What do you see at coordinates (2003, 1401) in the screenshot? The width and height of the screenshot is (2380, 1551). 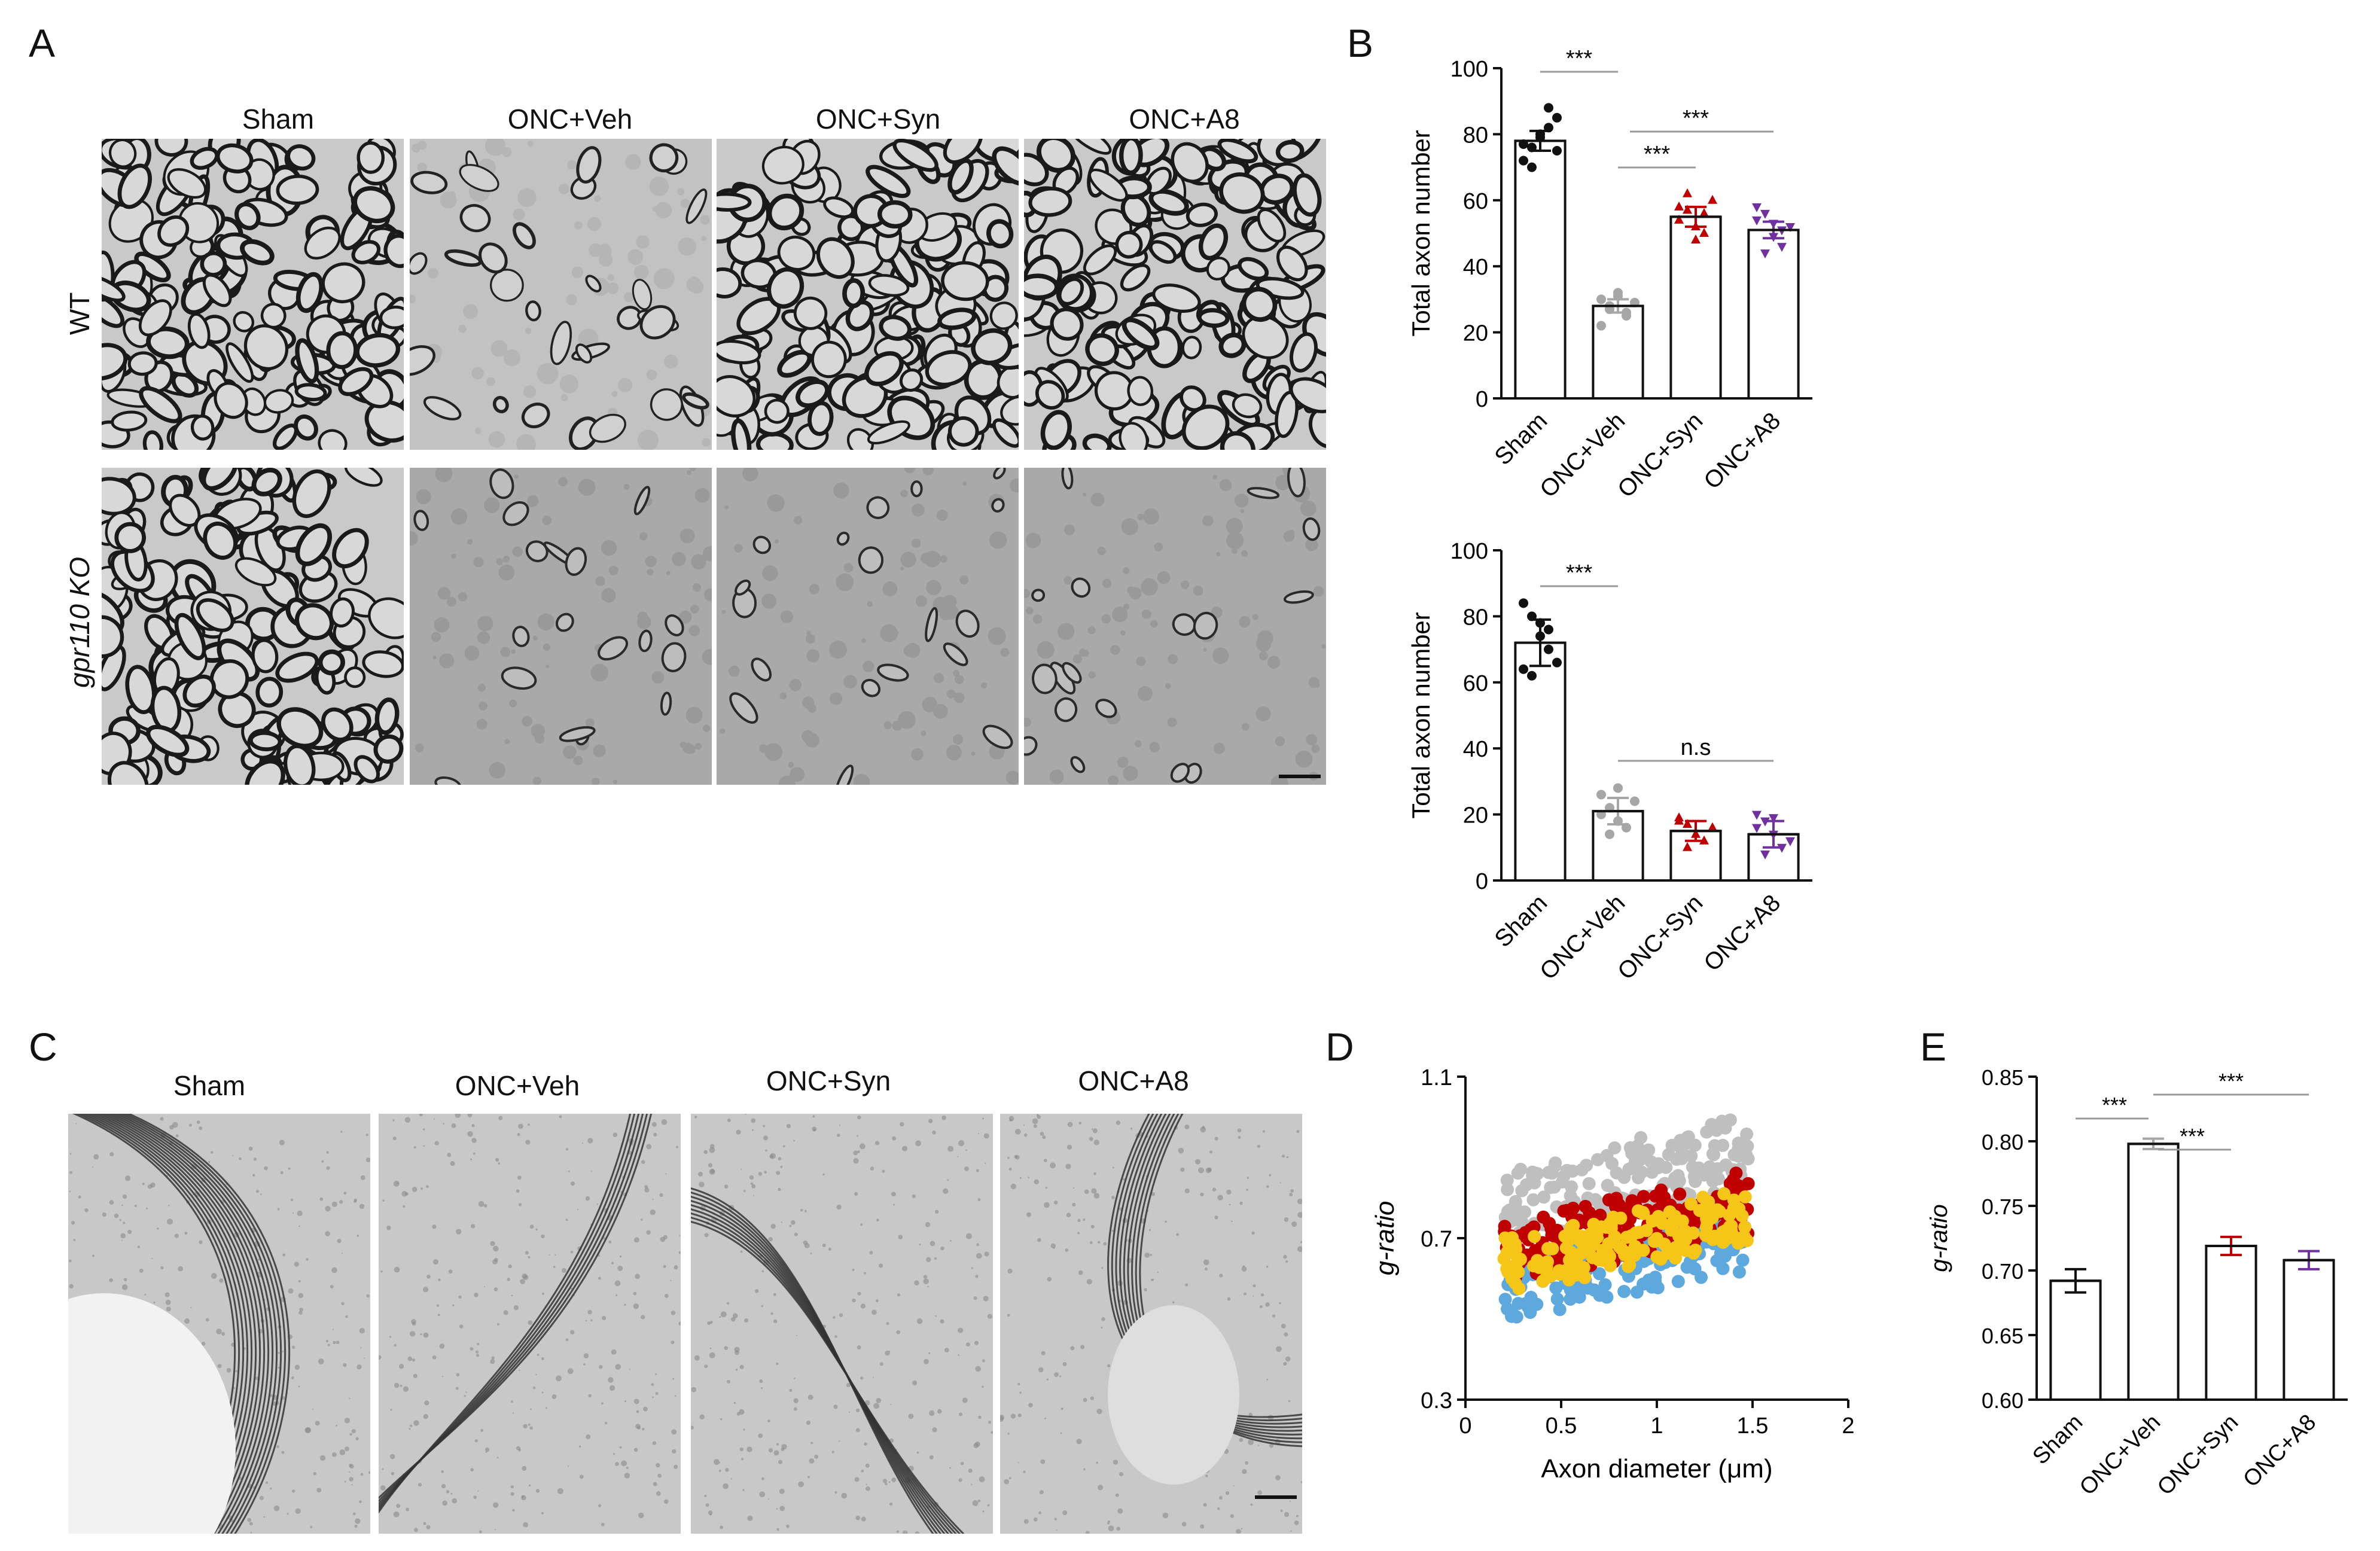 I see `y-tick-label: 0.60` at bounding box center [2003, 1401].